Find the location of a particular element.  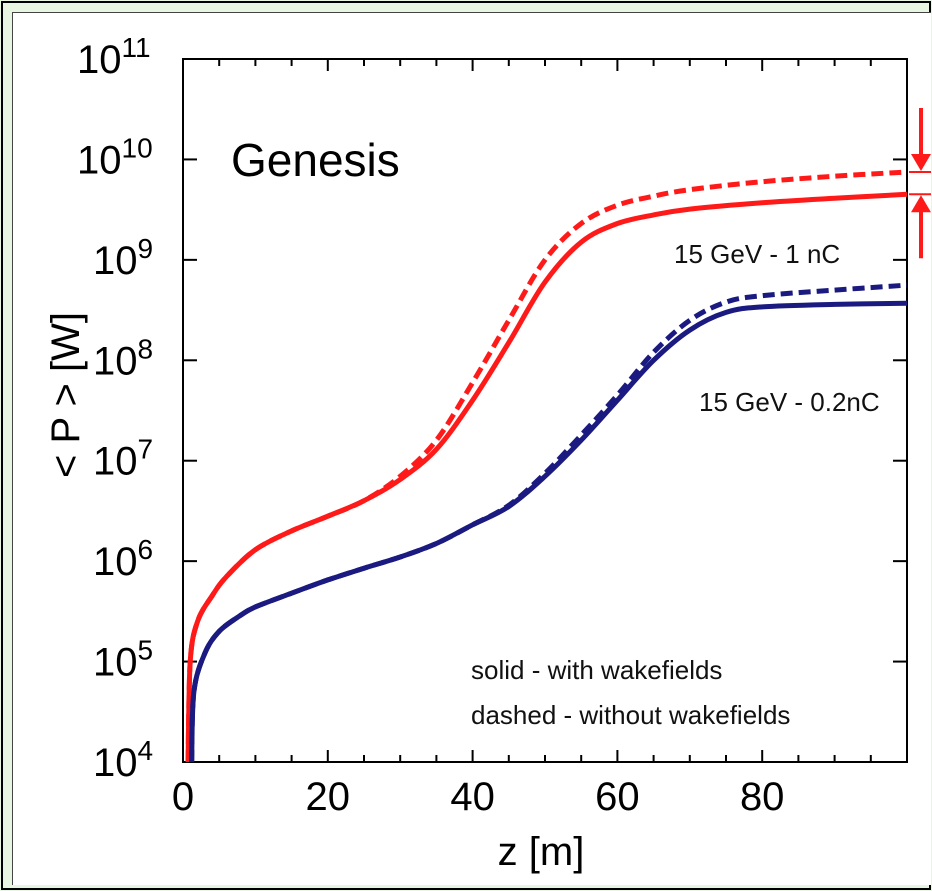

arrow-down-head is located at coordinates (921, 162).